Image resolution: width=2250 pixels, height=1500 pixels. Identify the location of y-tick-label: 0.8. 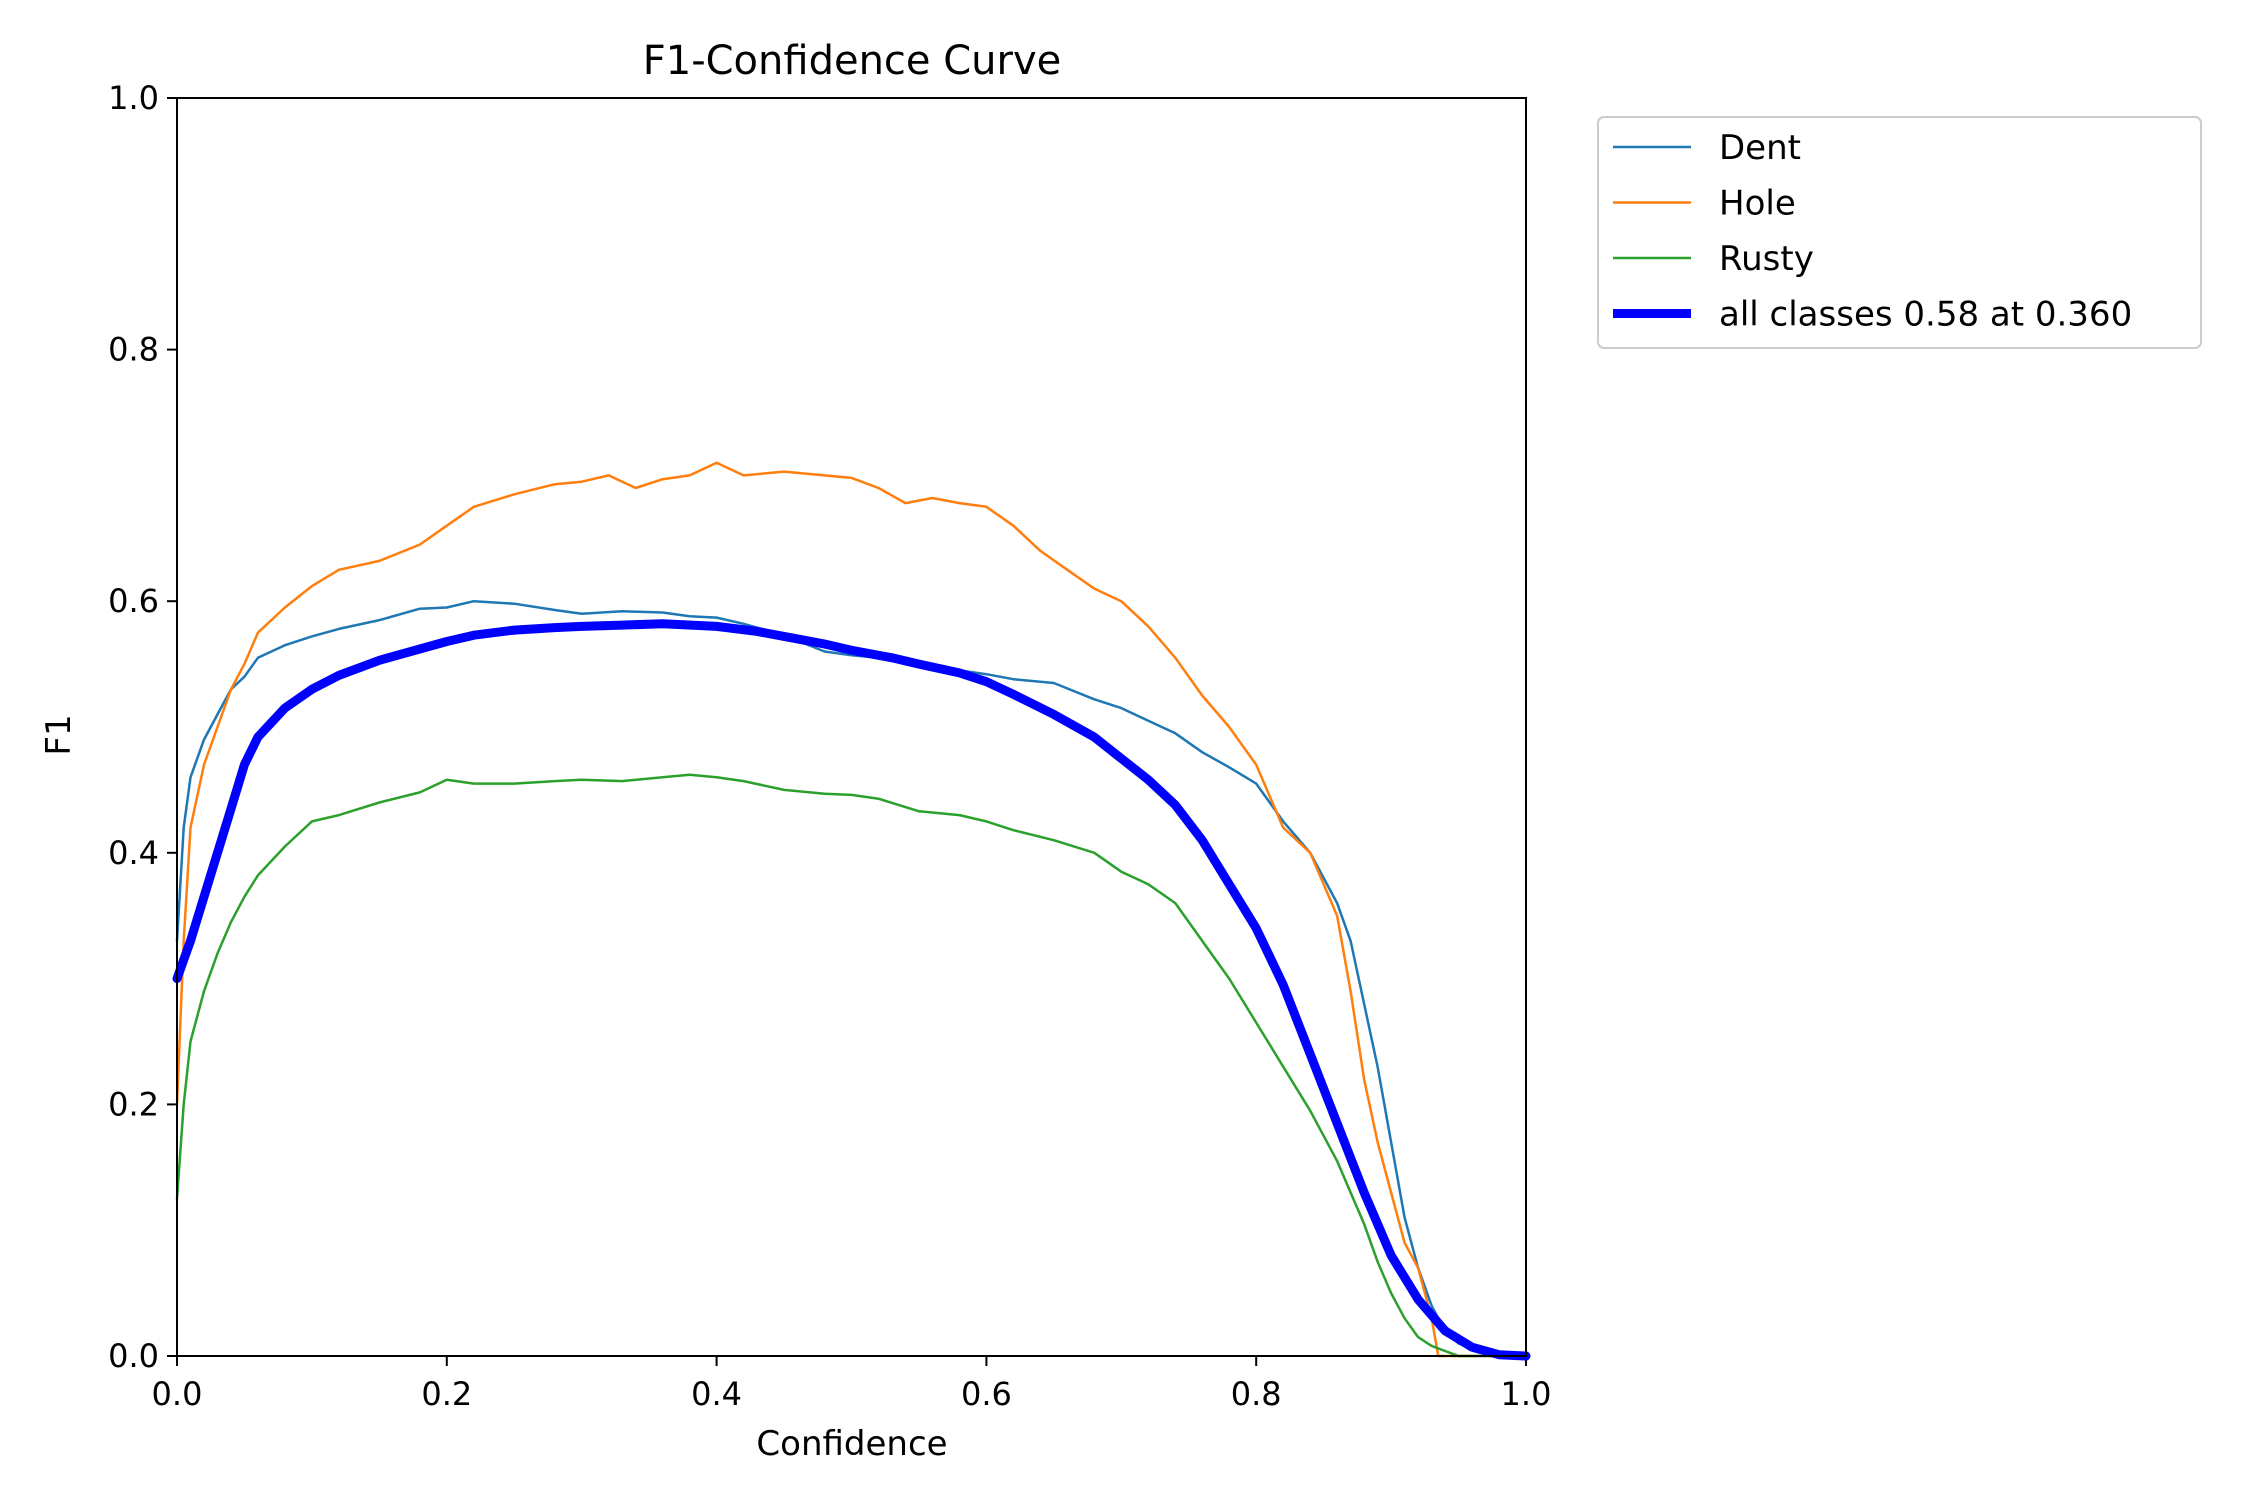
(133, 350).